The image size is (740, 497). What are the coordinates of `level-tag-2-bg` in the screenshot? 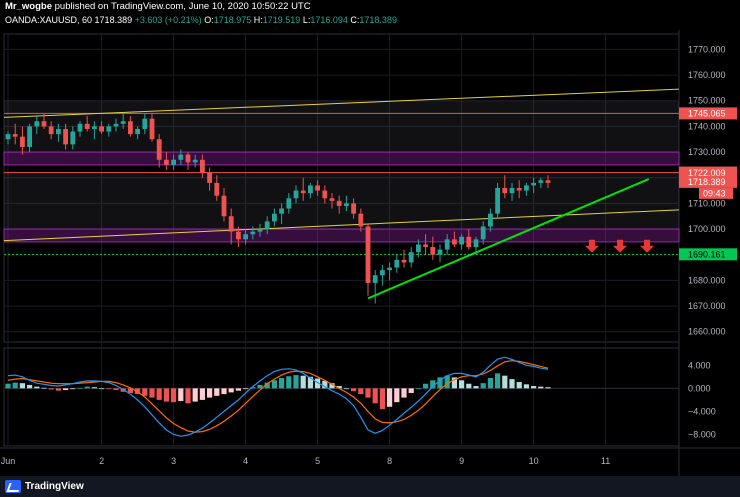 It's located at (708, 254).